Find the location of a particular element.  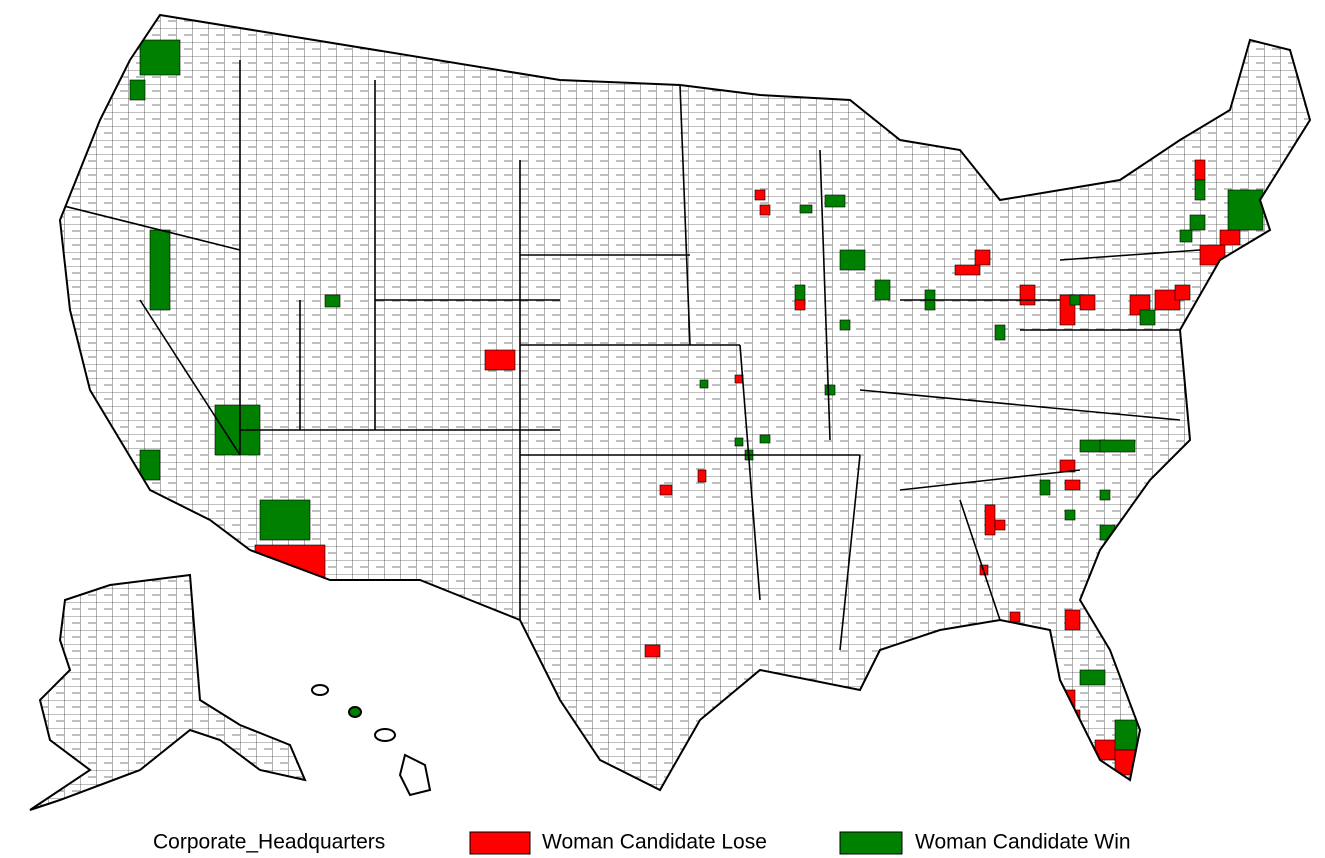

hawaii is located at coordinates (371, 740).